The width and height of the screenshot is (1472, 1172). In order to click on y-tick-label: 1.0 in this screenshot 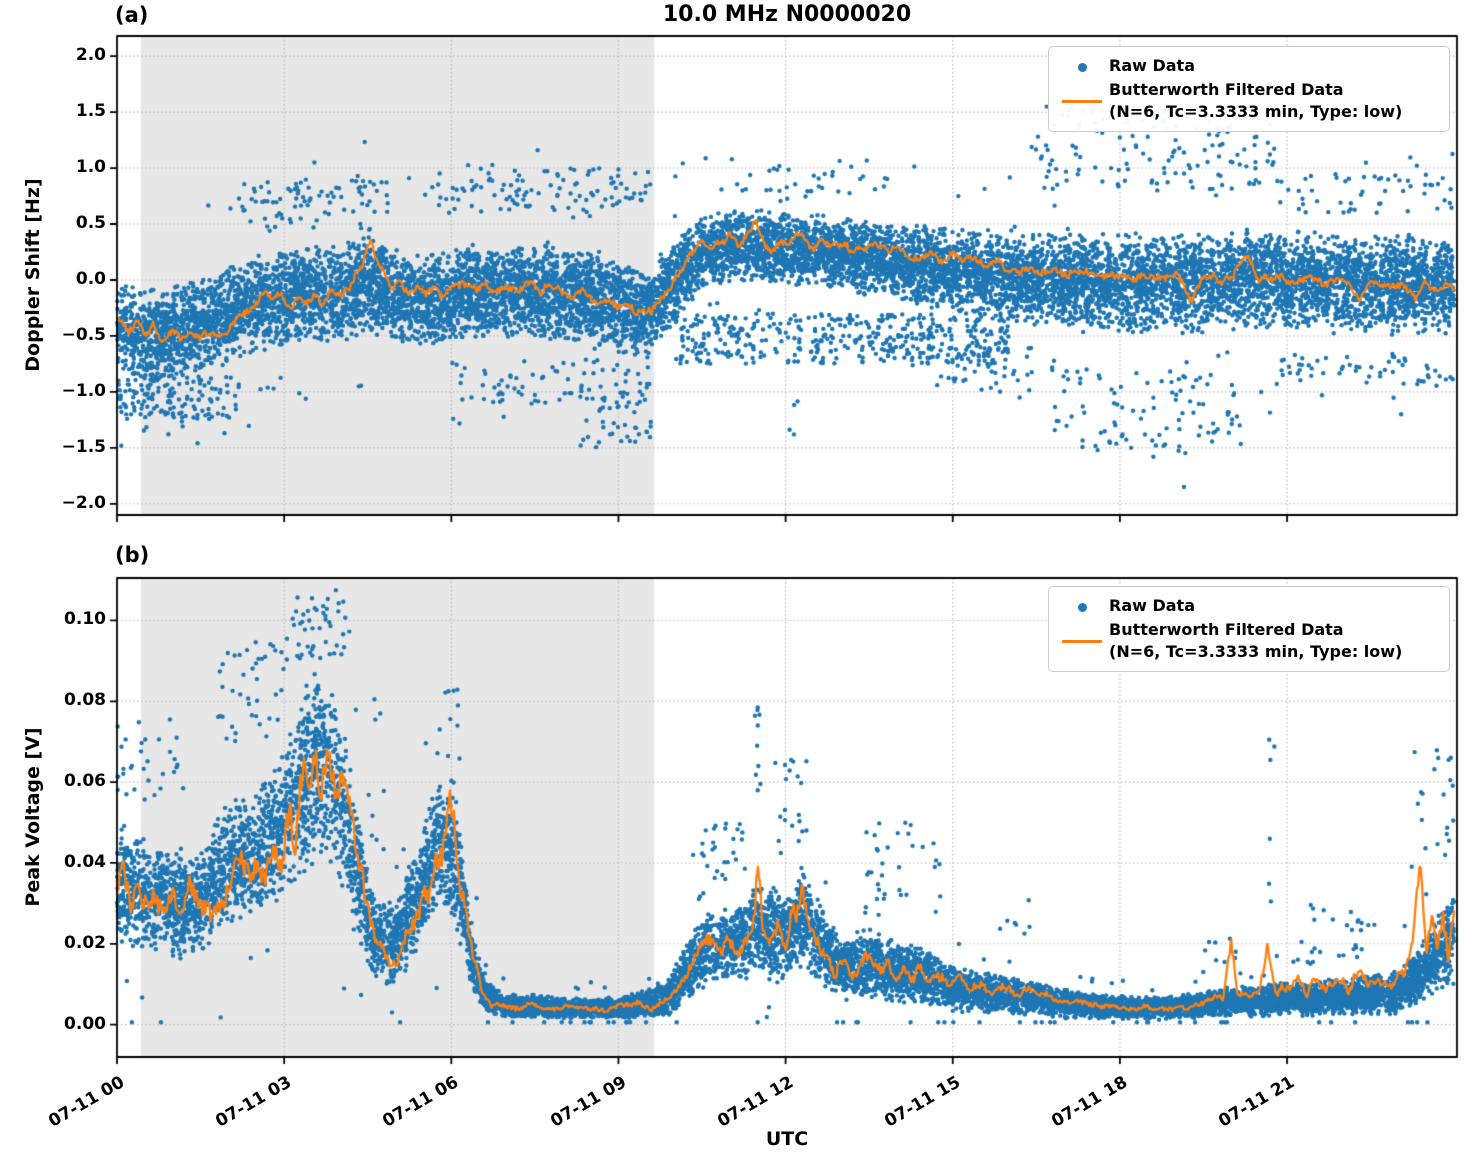, I will do `click(90, 167)`.